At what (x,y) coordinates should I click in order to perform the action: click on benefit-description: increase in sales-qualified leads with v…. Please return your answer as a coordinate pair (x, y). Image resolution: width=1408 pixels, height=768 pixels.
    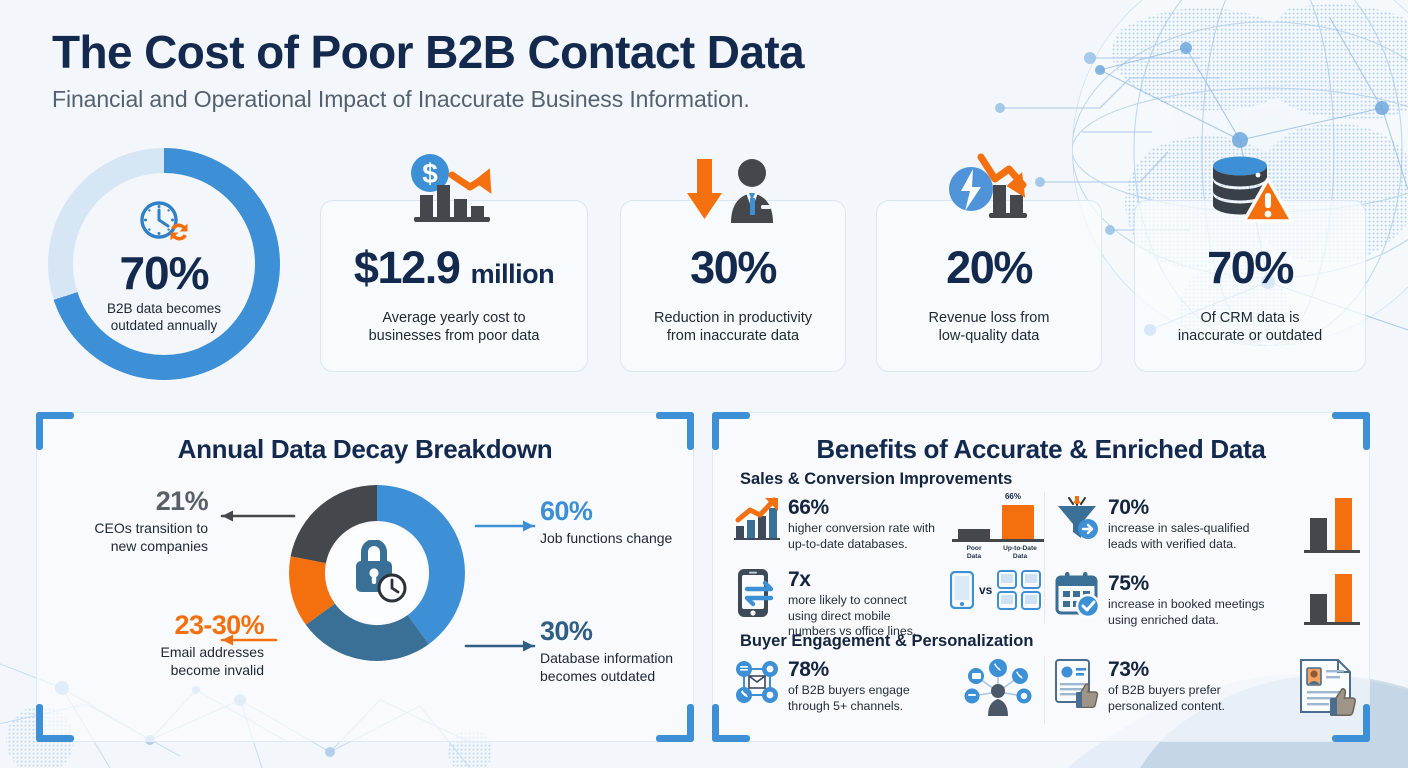
    Looking at the image, I should click on (1179, 536).